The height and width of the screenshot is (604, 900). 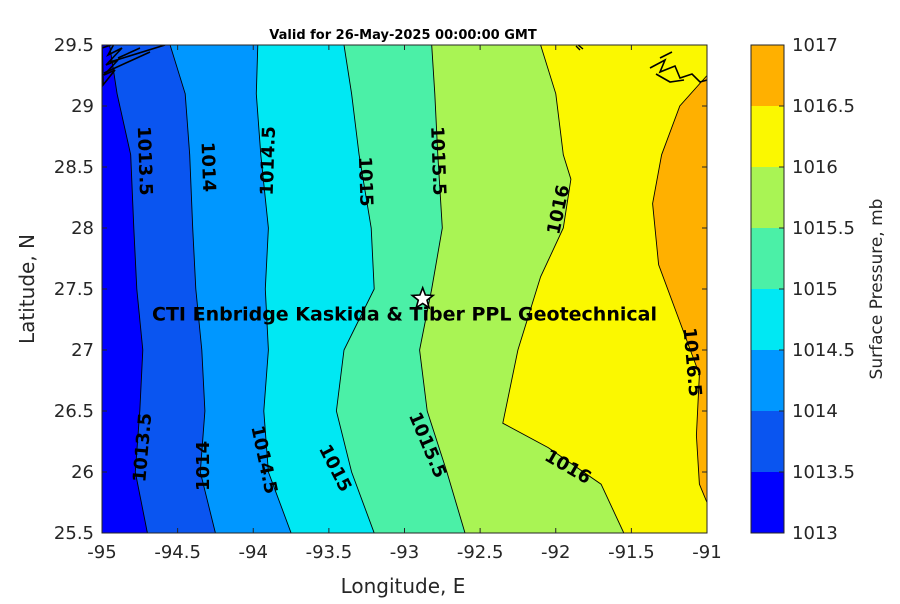 I want to click on x-tick-label: -92, so click(x=555, y=552).